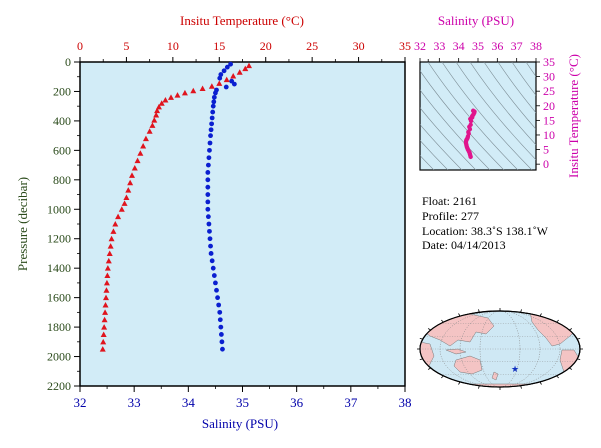  Describe the element at coordinates (351, 402) in the screenshot. I see `salinity-tick-label: 37` at that location.